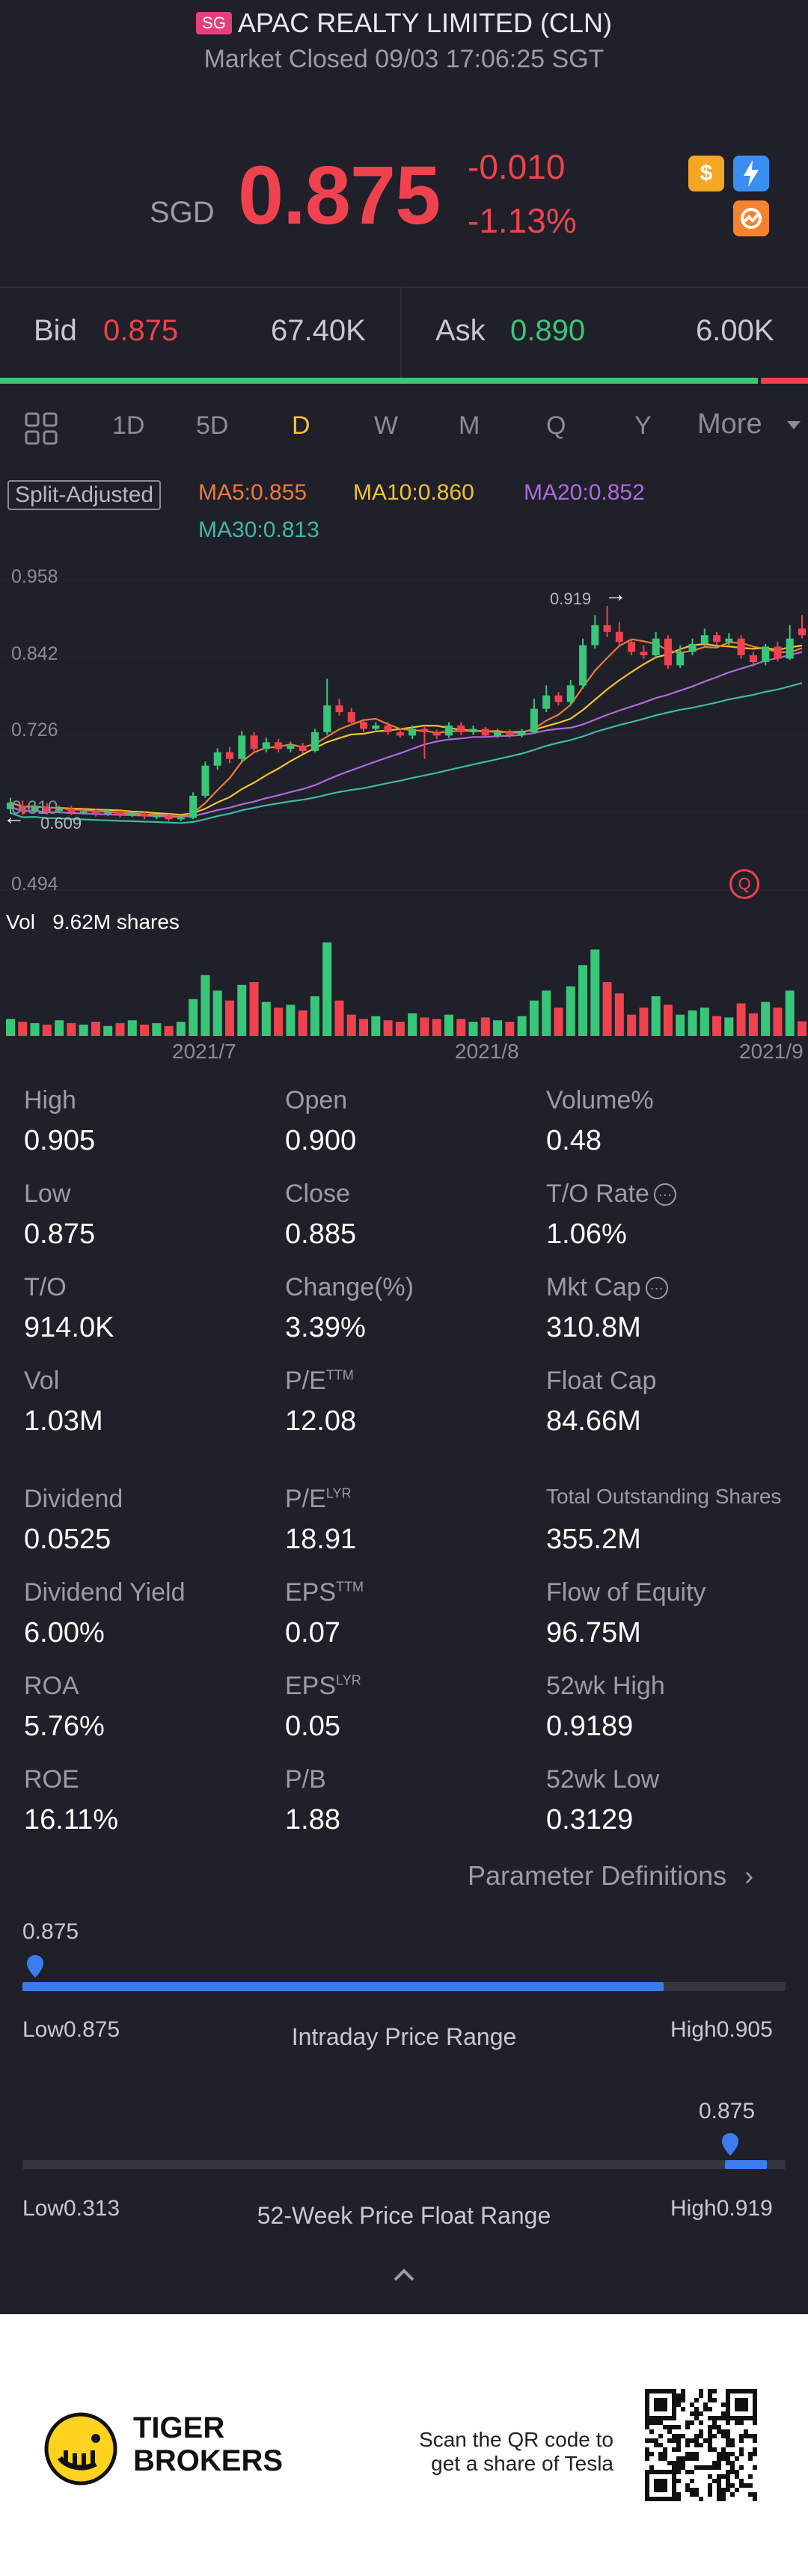  I want to click on stat-value: 0.05, so click(312, 1726).